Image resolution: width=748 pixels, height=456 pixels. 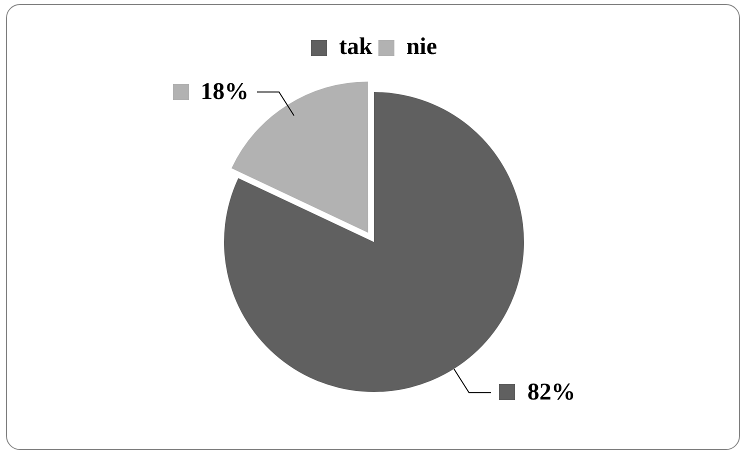 What do you see at coordinates (551, 392) in the screenshot?
I see `data-label: 82%` at bounding box center [551, 392].